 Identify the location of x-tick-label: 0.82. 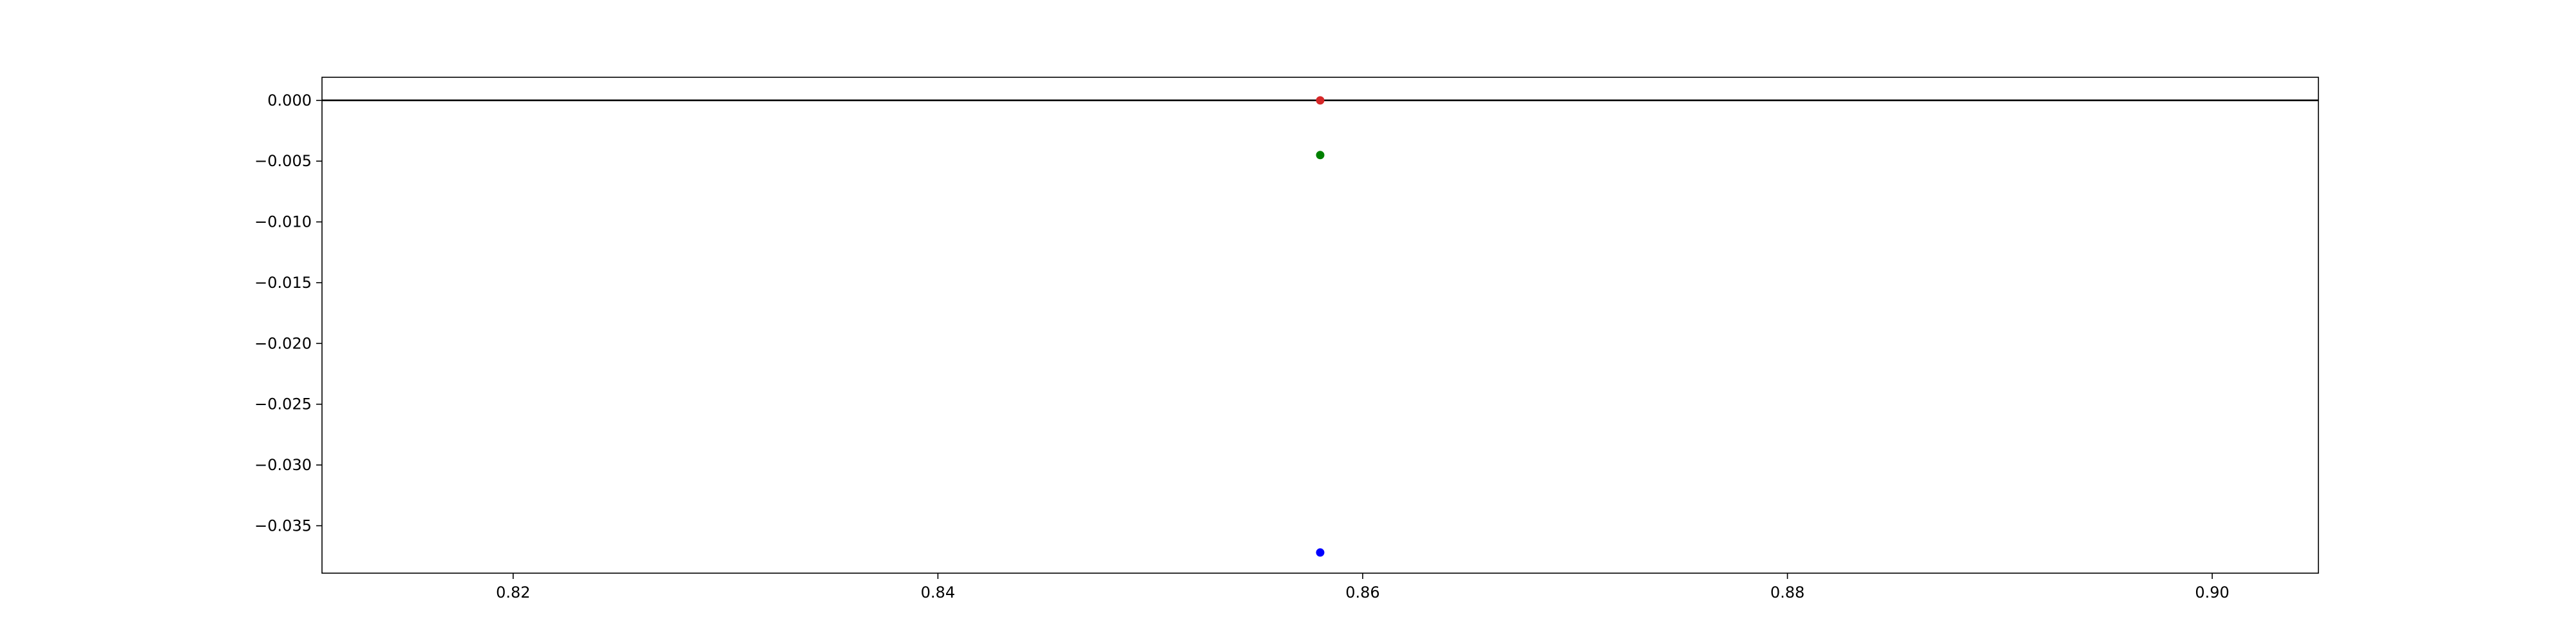
(513, 592).